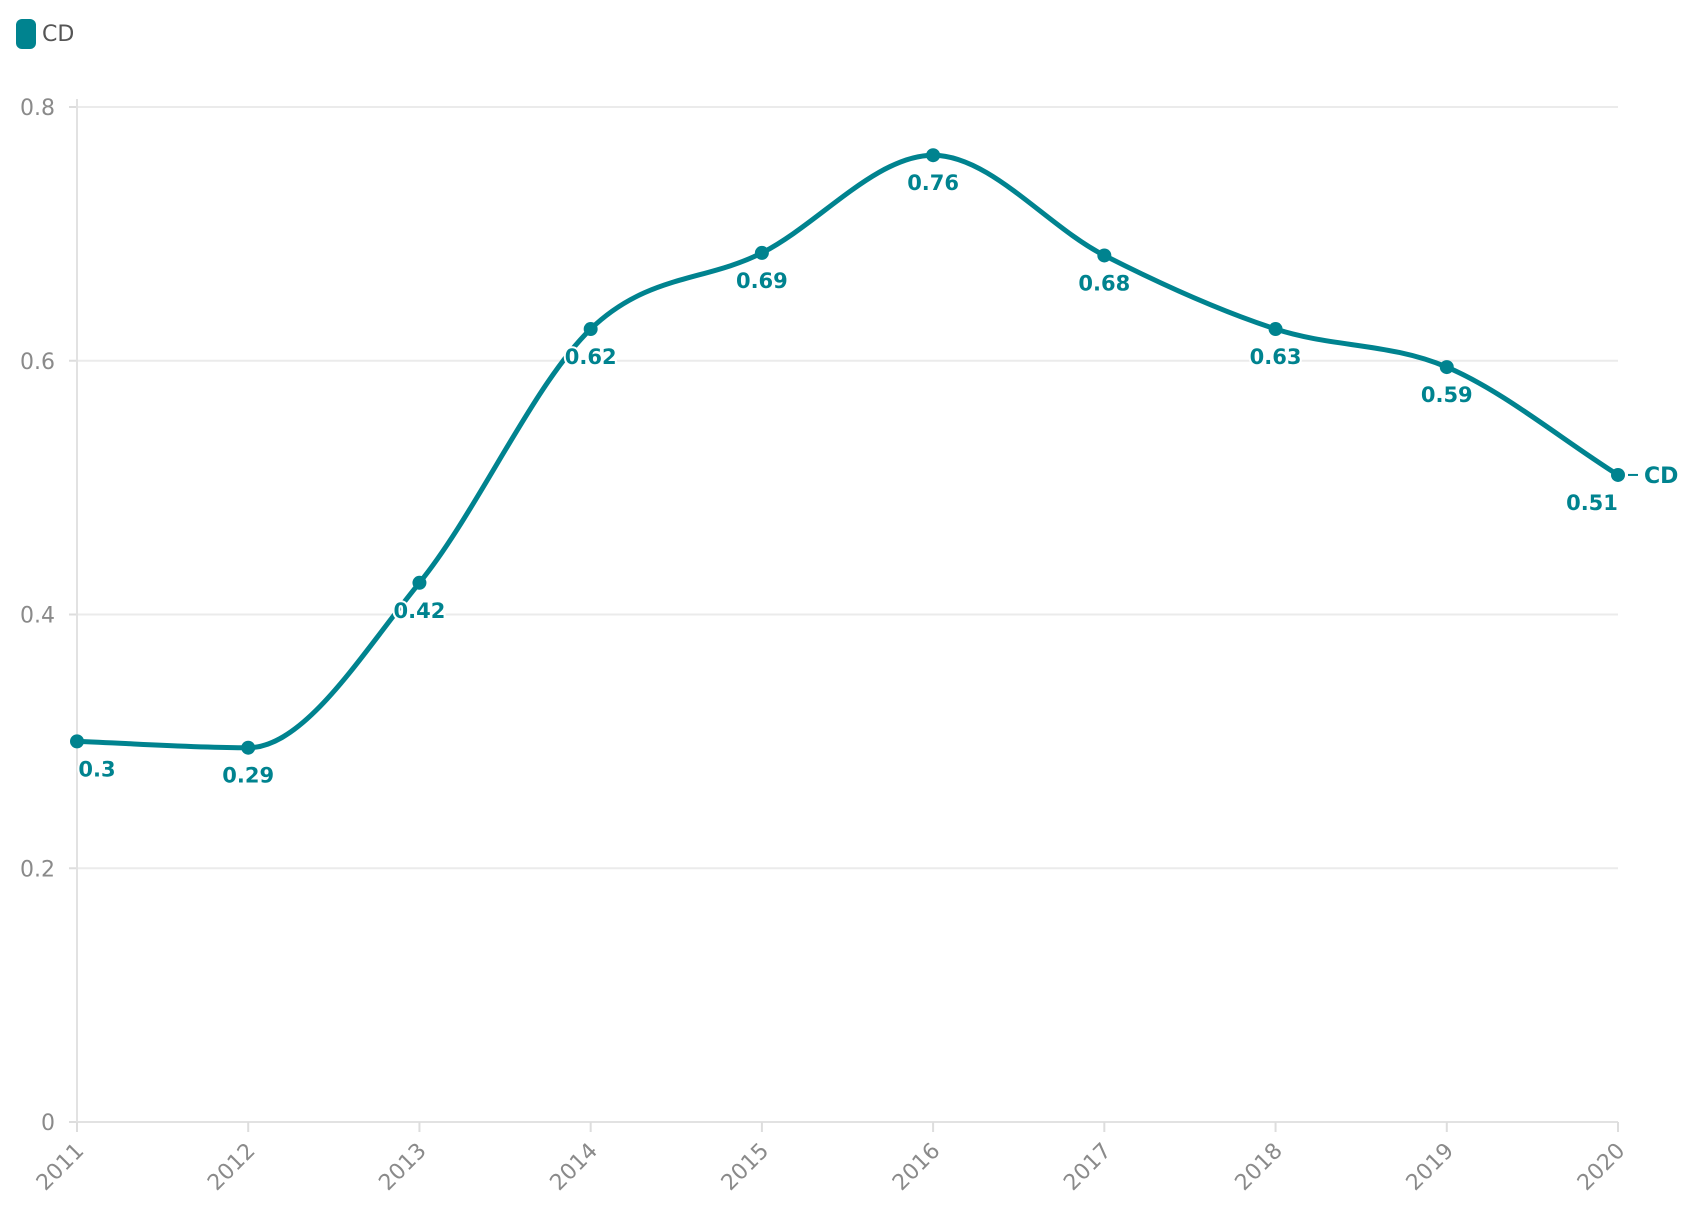  I want to click on x-axis-ticks: 2011 2012 2013 2014 2015 2016 2017 2018 2019 2020, so click(831, 1167).